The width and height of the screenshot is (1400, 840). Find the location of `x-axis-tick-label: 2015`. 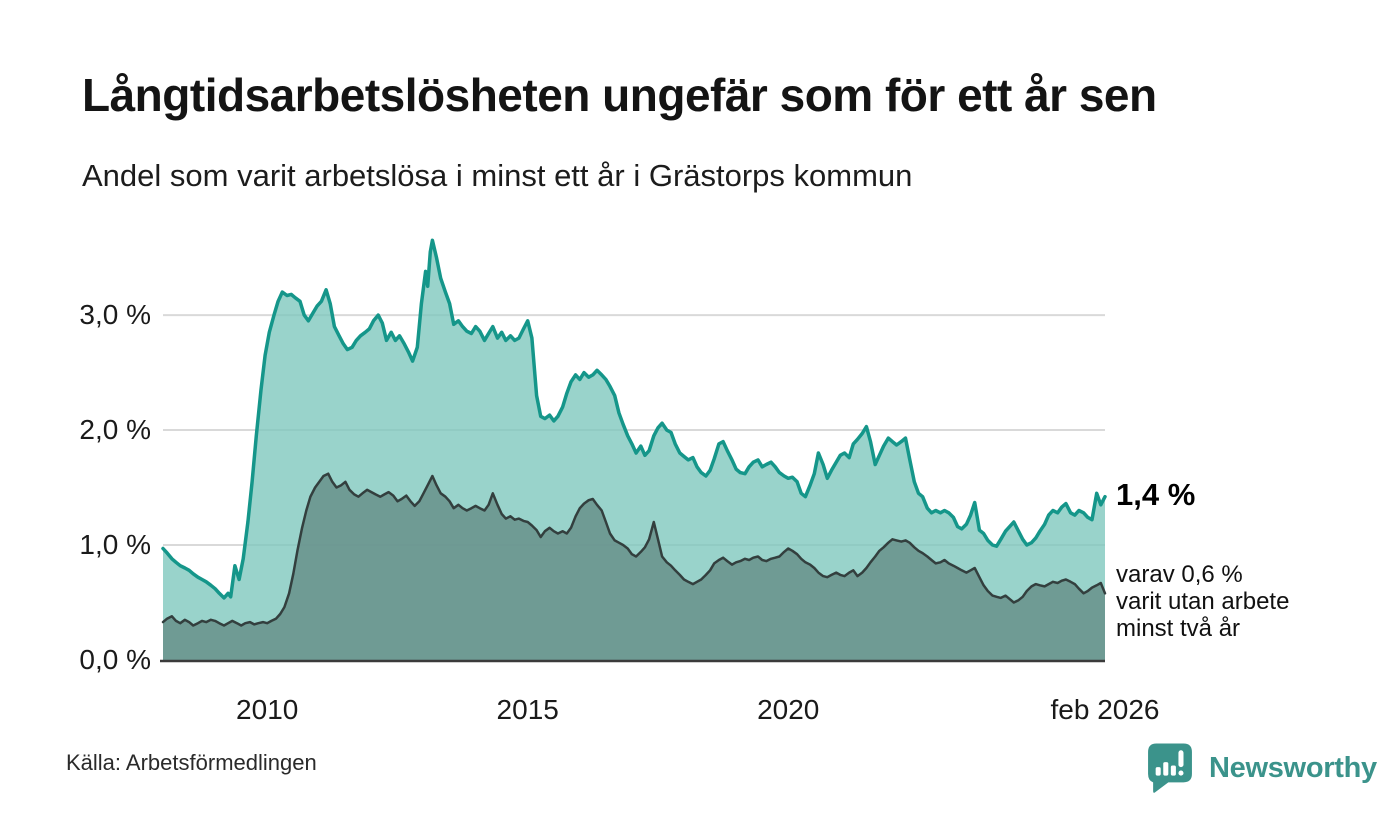

x-axis-tick-label: 2015 is located at coordinates (527, 709).